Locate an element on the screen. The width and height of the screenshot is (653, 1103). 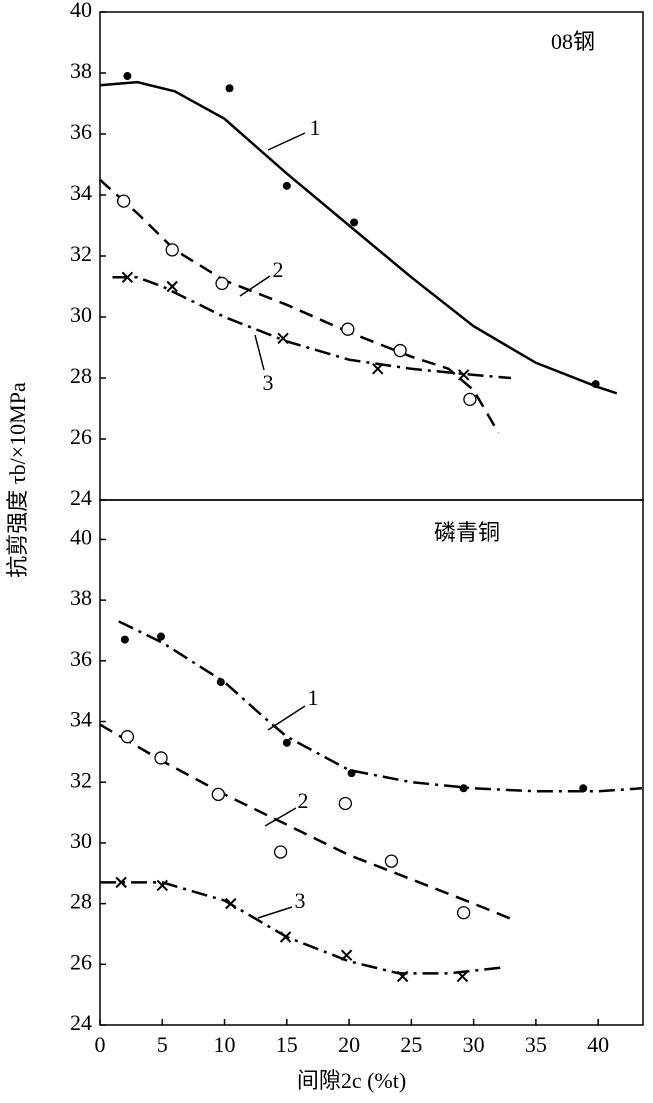
panel-title: 08钢 is located at coordinates (573, 41).